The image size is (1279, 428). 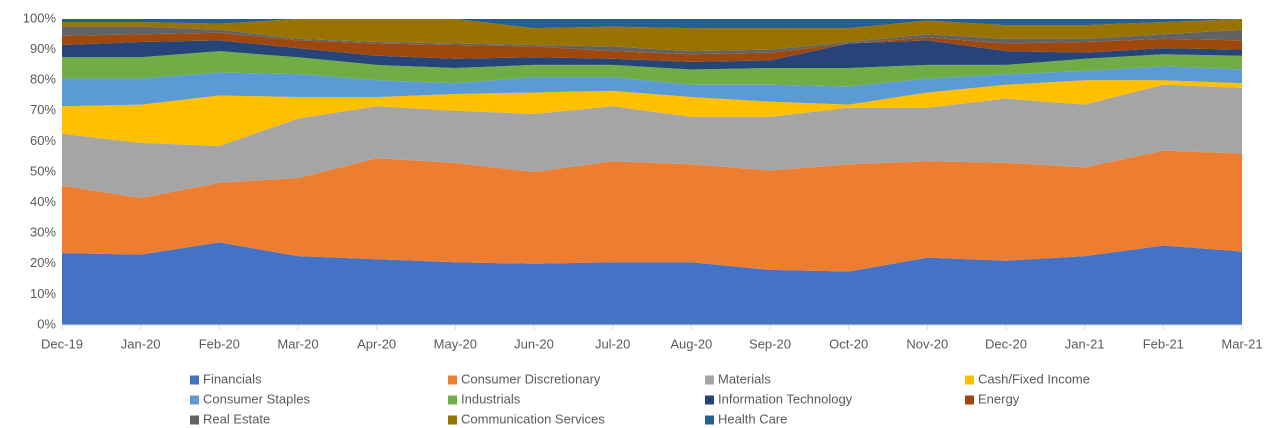 I want to click on y-tick-label: 20%, so click(x=43, y=262).